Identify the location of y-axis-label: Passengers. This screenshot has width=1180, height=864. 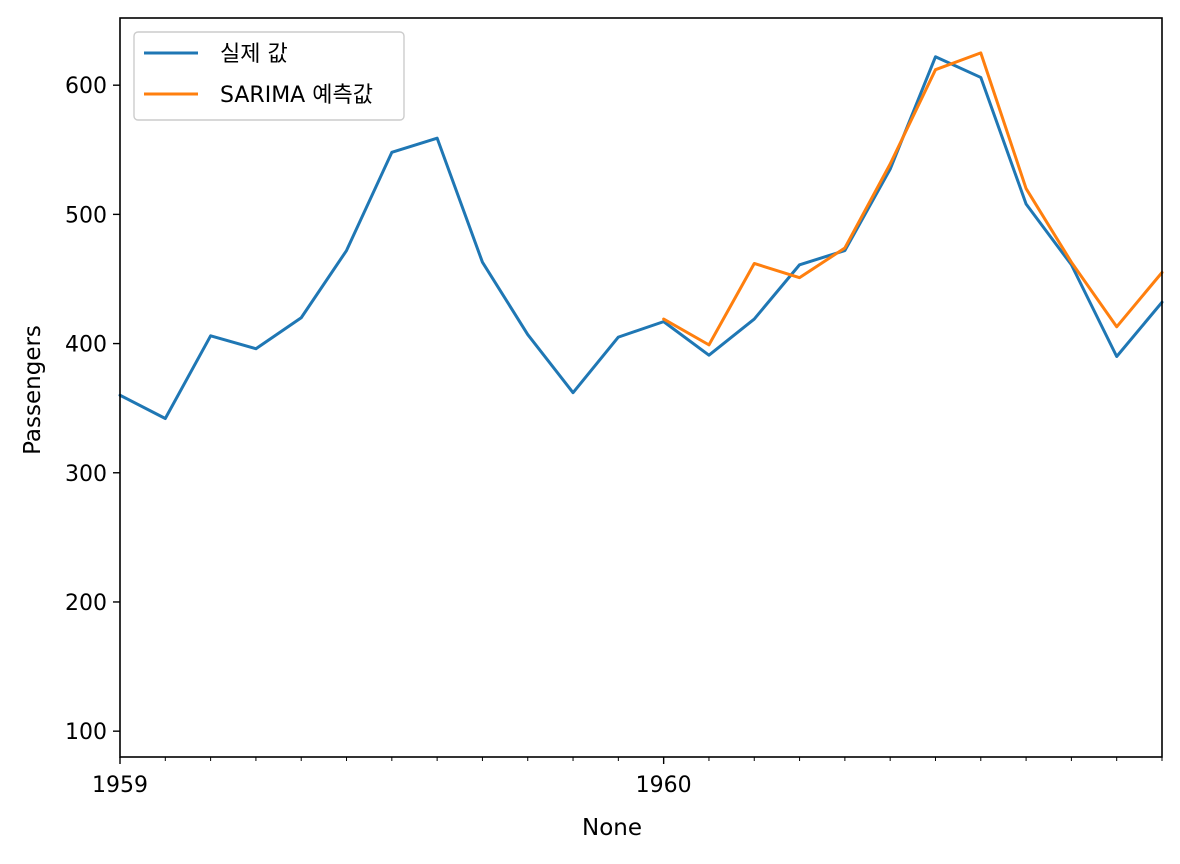
(33, 390).